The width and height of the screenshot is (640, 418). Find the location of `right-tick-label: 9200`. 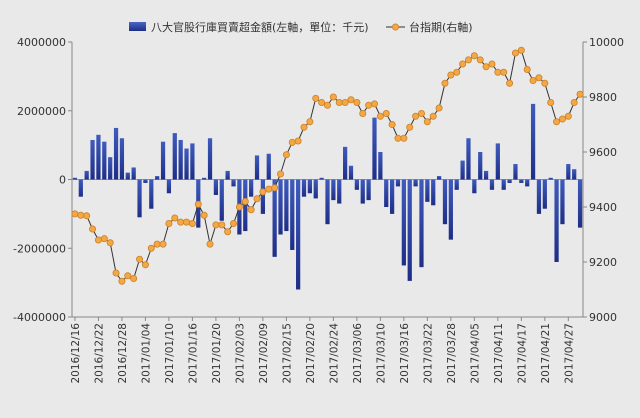

right-tick-label: 9200 is located at coordinates (603, 262).